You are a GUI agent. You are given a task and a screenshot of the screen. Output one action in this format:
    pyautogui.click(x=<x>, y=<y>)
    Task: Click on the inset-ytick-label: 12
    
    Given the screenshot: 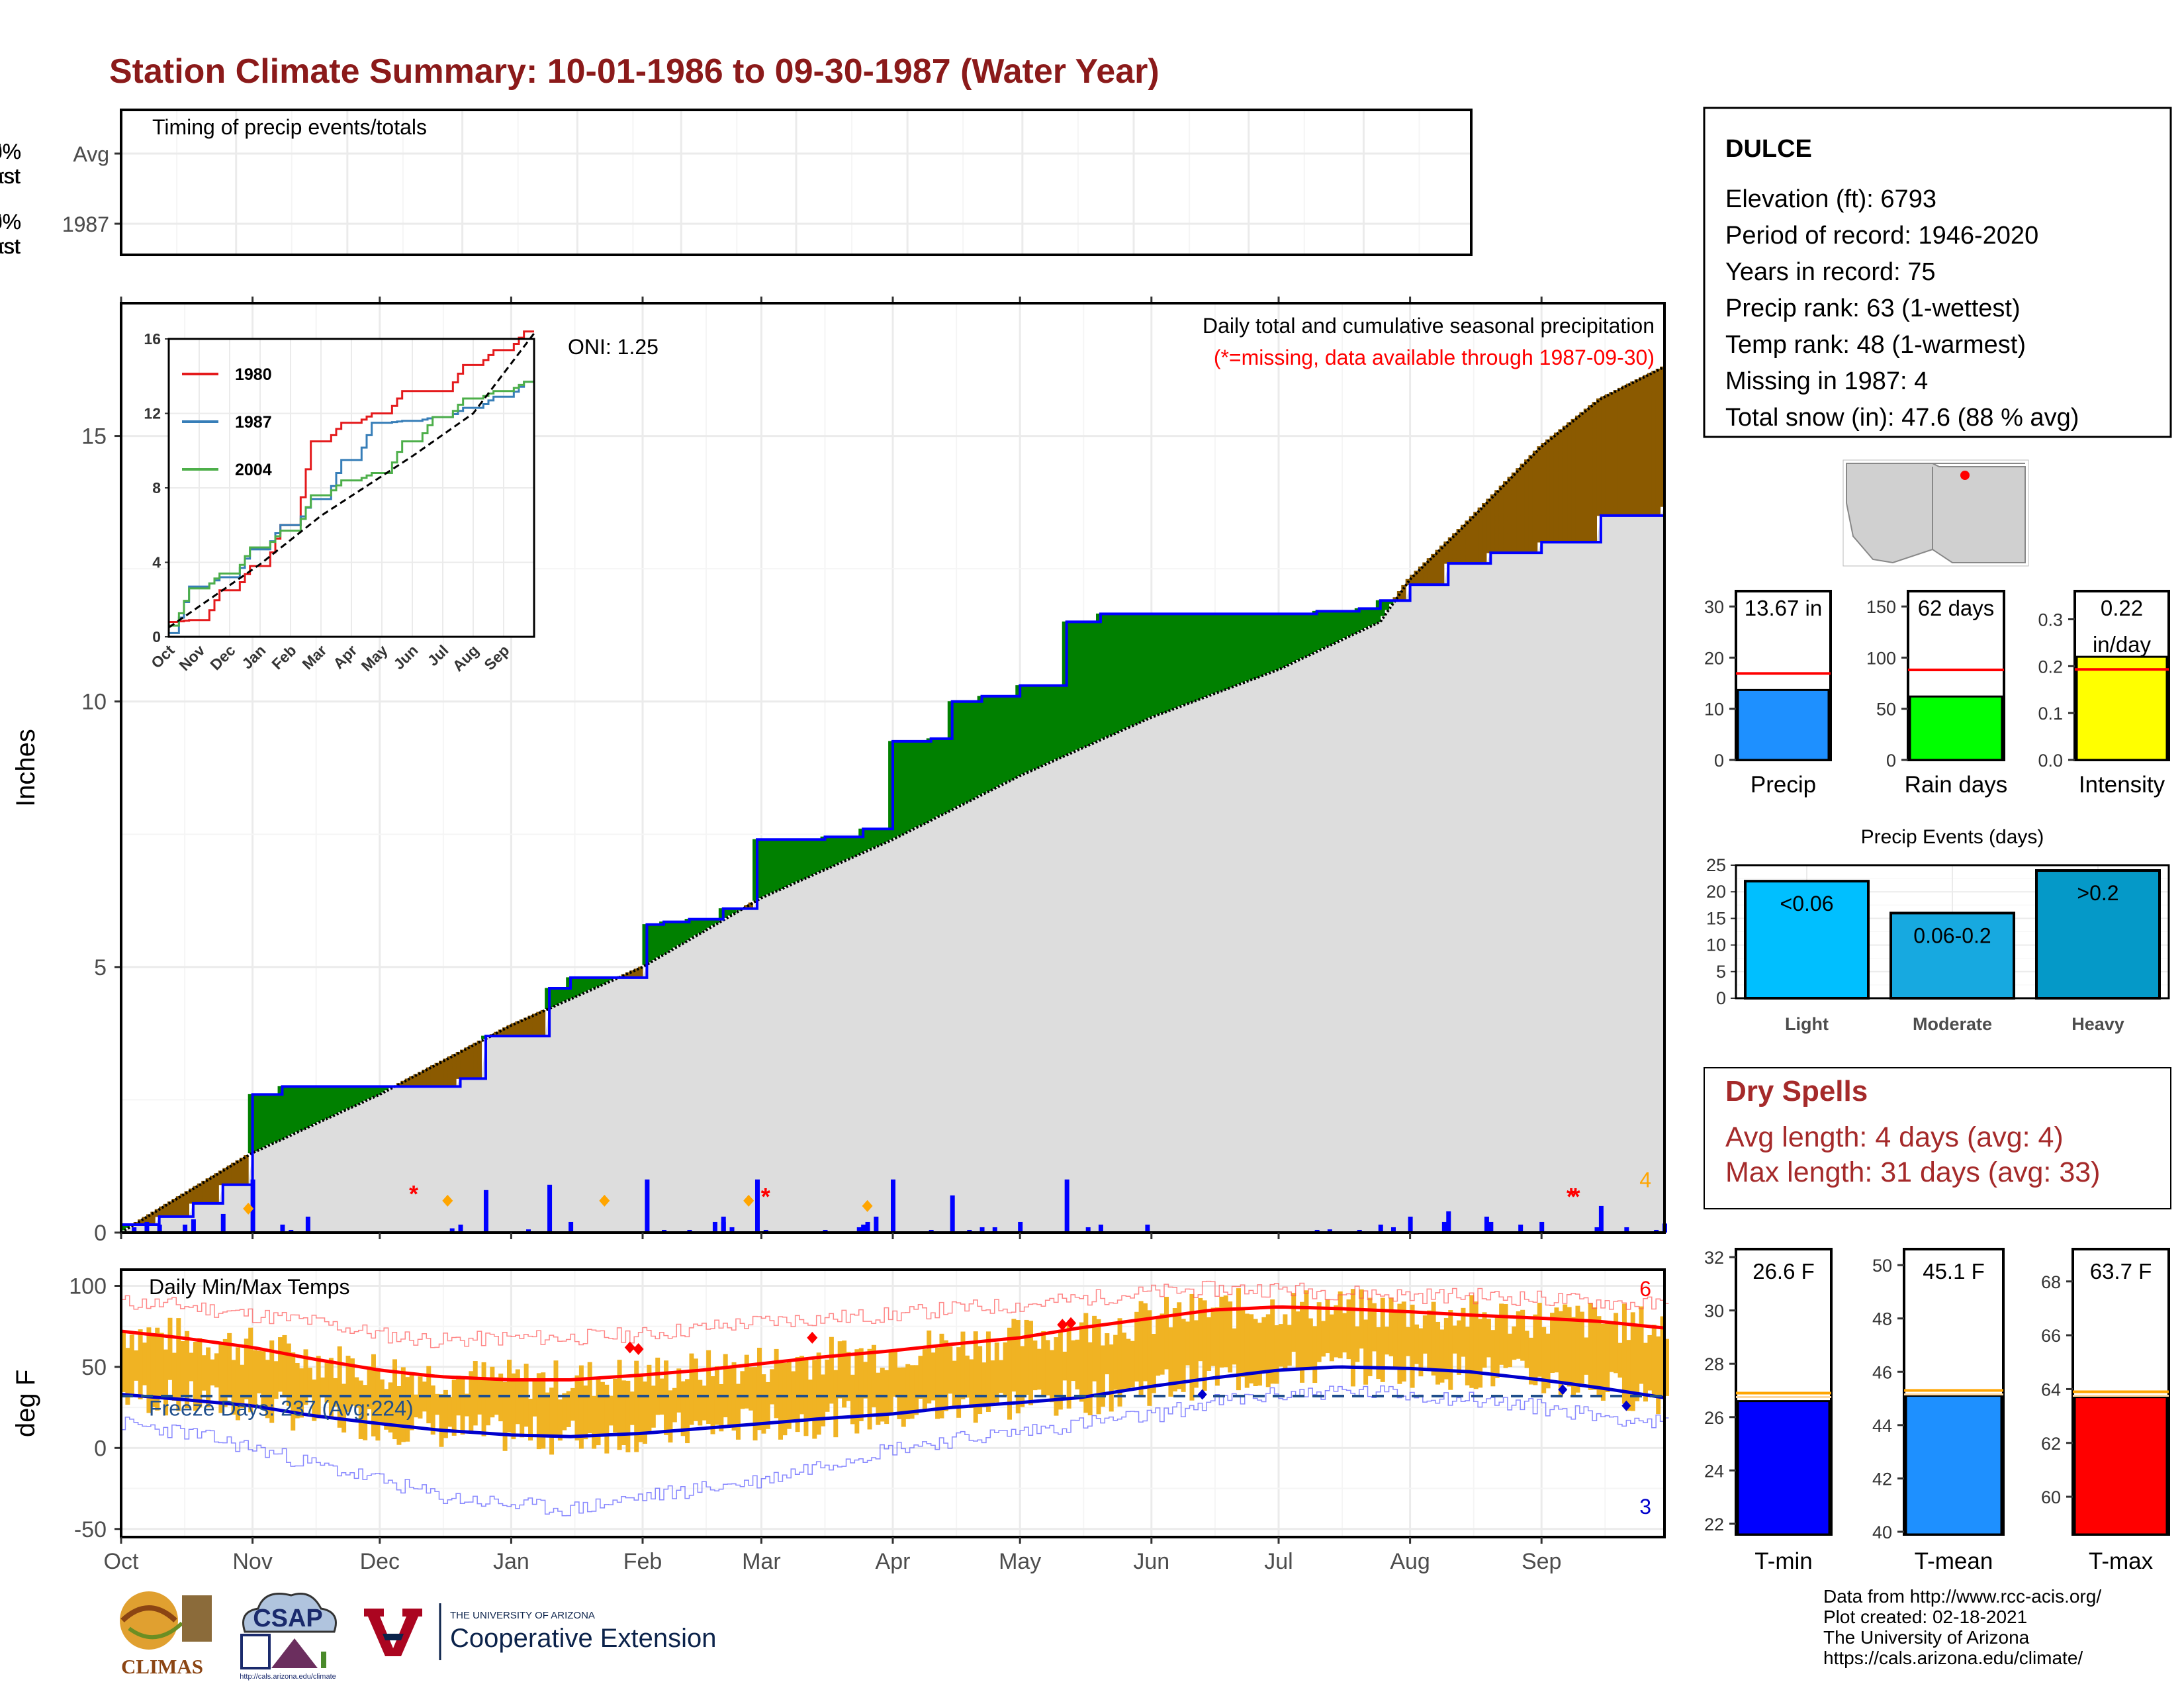 What is the action you would take?
    pyautogui.click(x=152, y=413)
    